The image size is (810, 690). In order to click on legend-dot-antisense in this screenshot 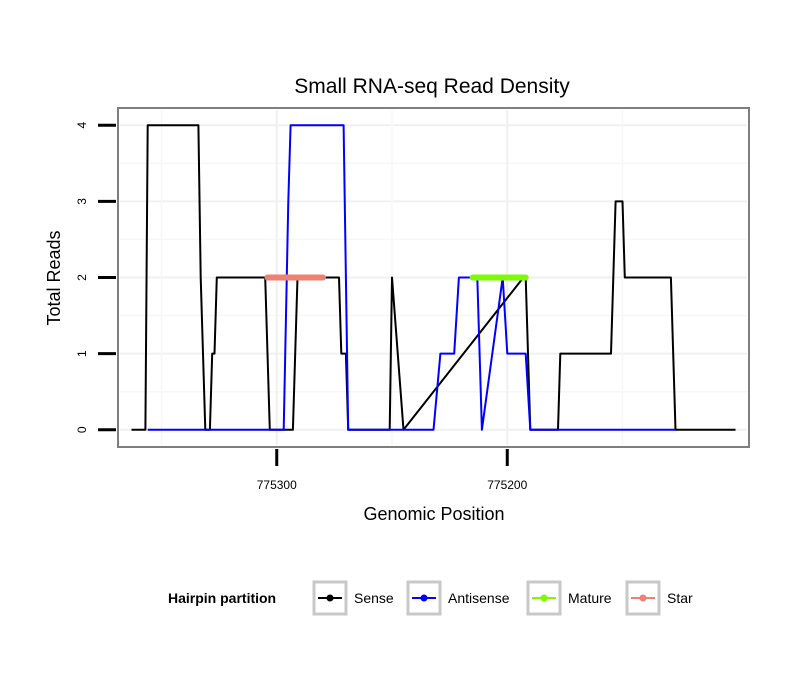, I will do `click(424, 598)`.